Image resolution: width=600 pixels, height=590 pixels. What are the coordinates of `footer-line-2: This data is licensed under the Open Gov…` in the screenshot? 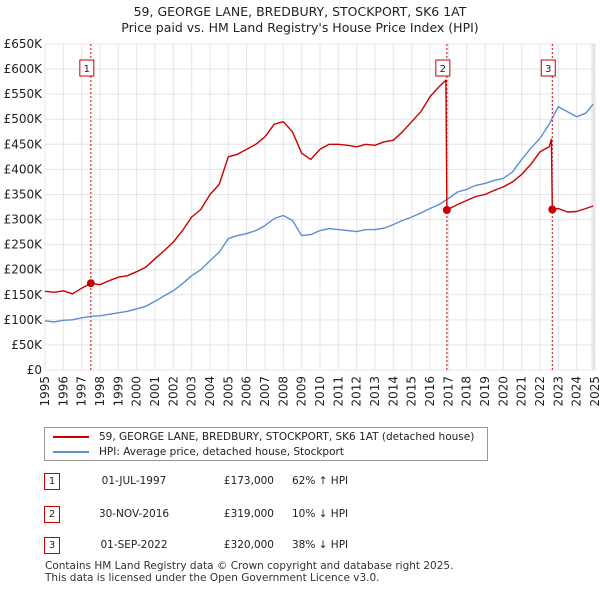 It's located at (212, 578).